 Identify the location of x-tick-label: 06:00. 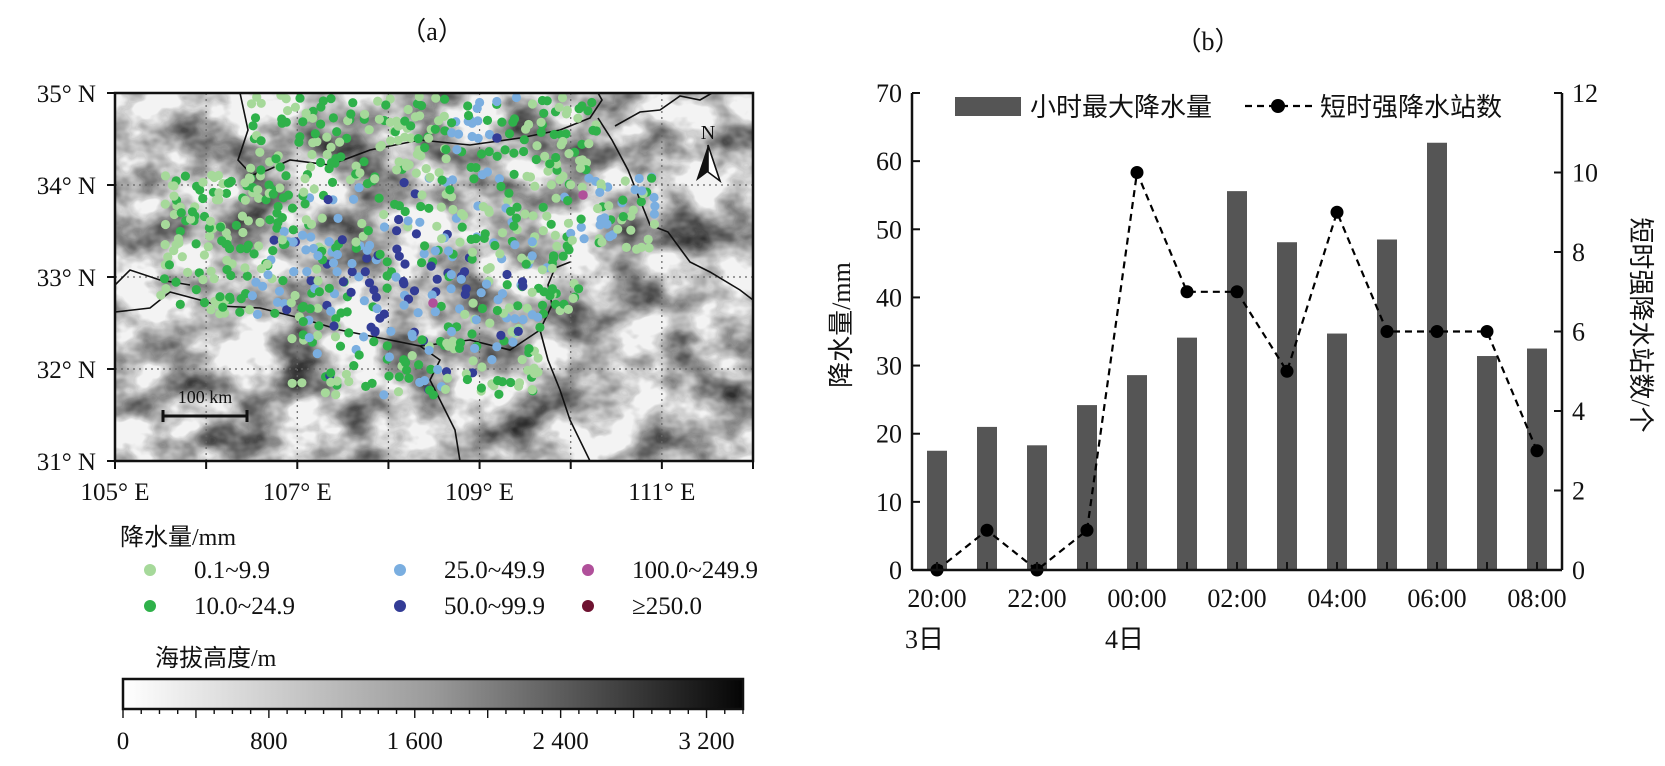
(1436, 598).